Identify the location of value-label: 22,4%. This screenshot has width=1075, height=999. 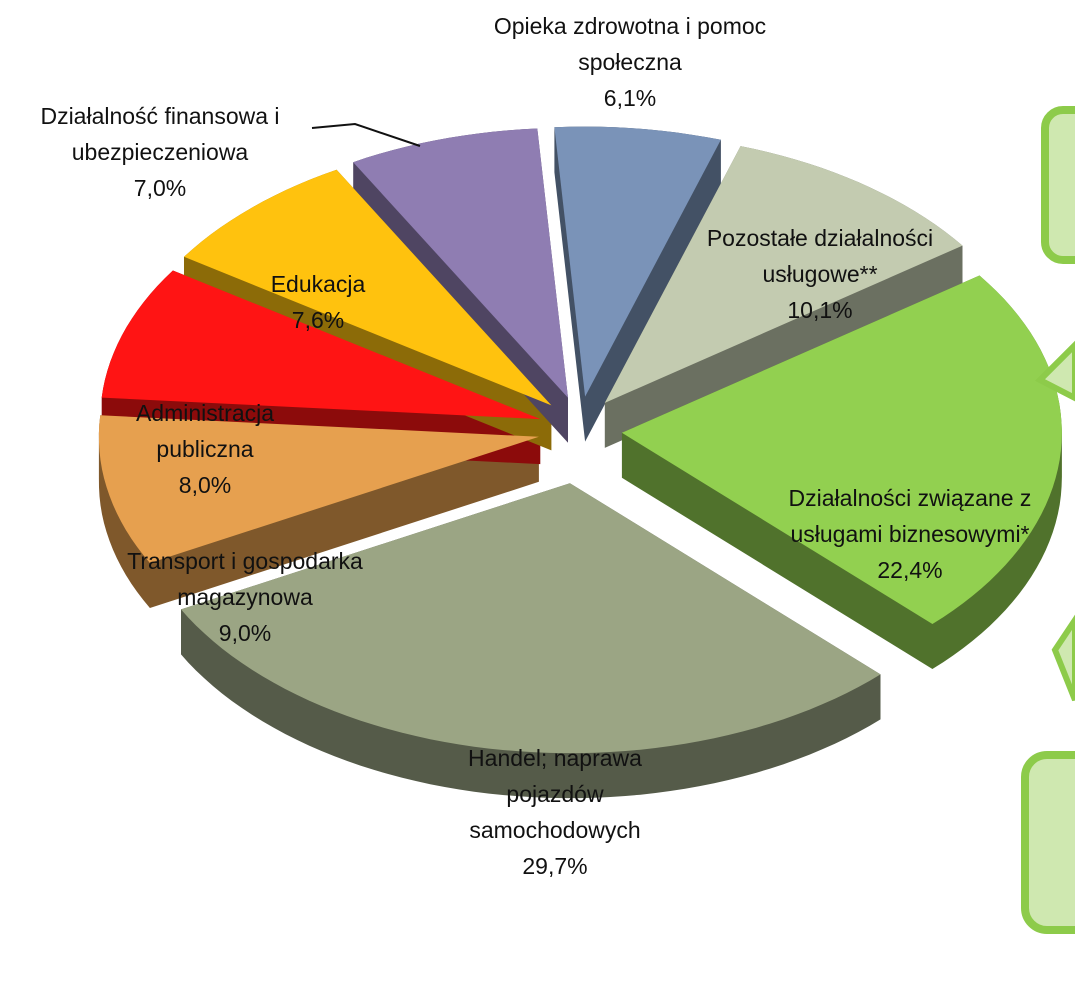
(910, 570).